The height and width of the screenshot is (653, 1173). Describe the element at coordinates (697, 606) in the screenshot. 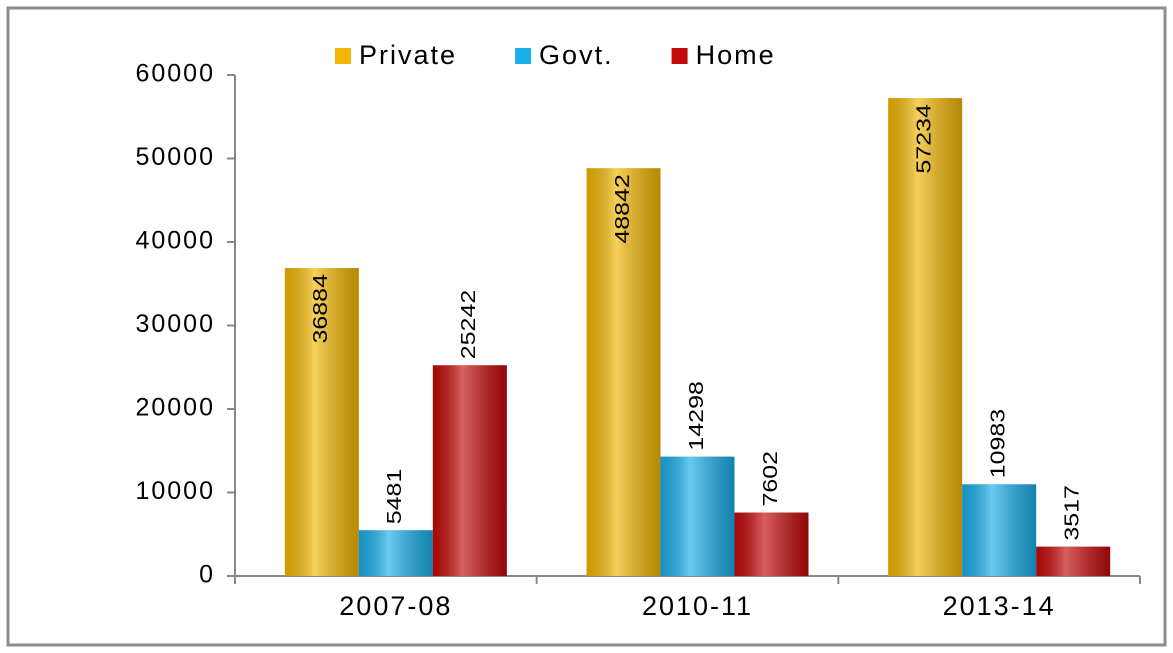

I see `x-tick-label: 2010-11` at that location.